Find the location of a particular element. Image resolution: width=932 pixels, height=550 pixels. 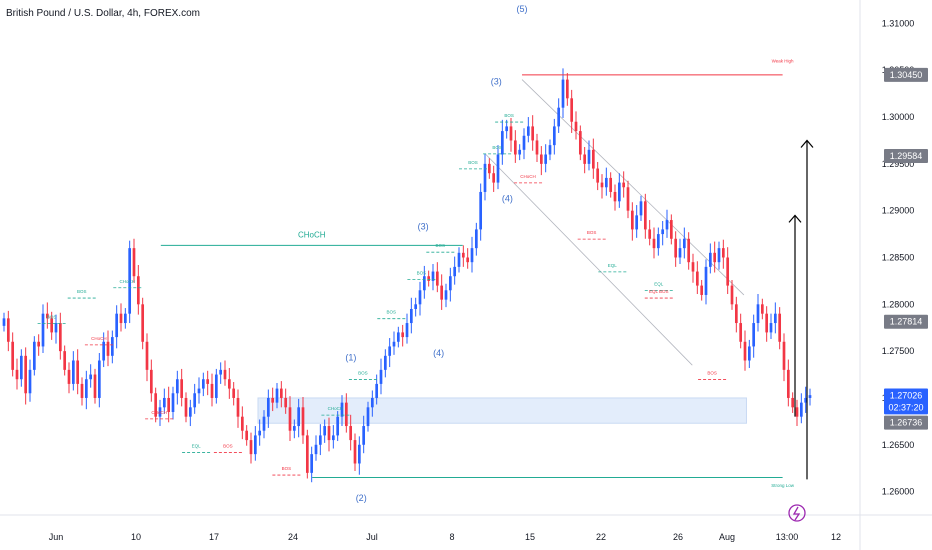

price-tag is located at coordinates (906, 321).